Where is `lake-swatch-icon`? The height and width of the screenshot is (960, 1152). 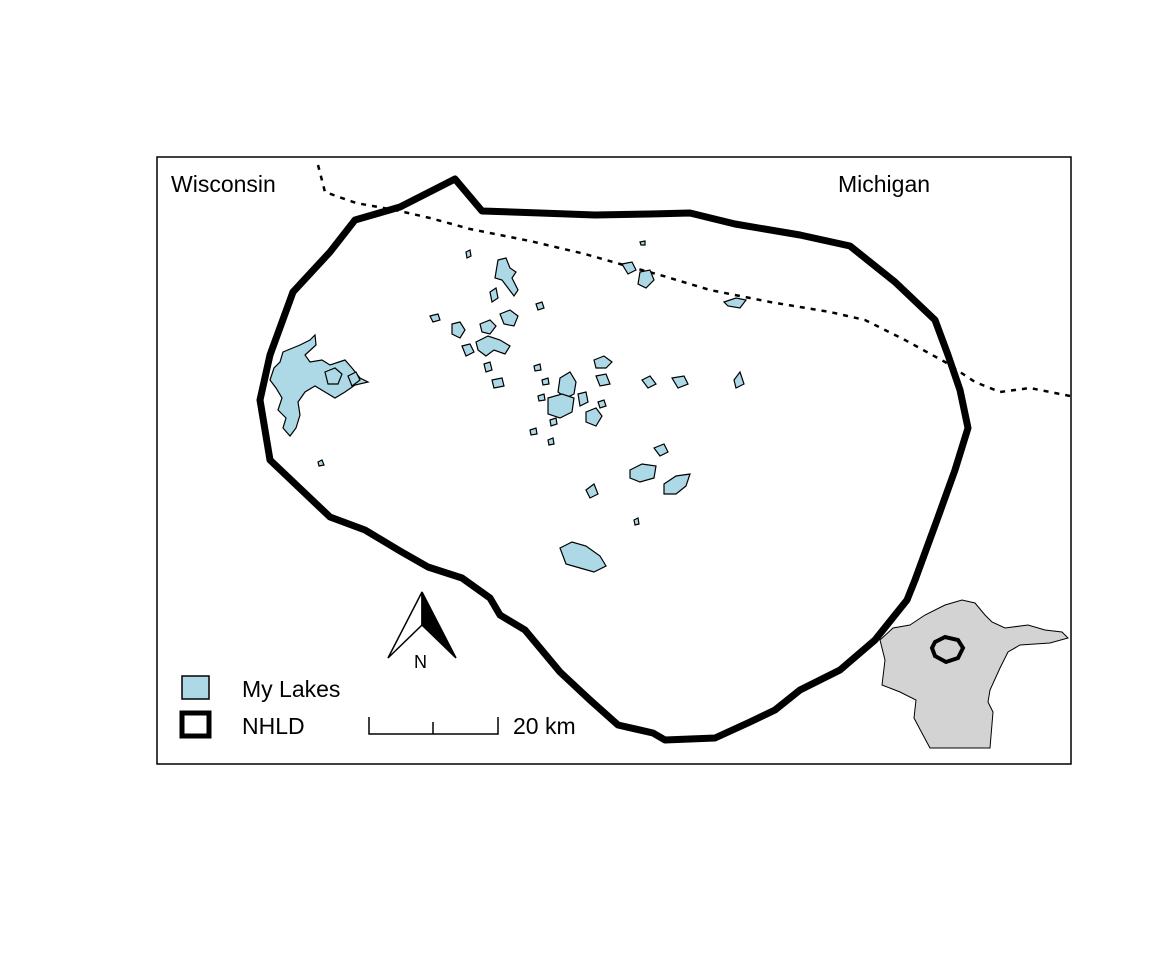
lake-swatch-icon is located at coordinates (195, 687).